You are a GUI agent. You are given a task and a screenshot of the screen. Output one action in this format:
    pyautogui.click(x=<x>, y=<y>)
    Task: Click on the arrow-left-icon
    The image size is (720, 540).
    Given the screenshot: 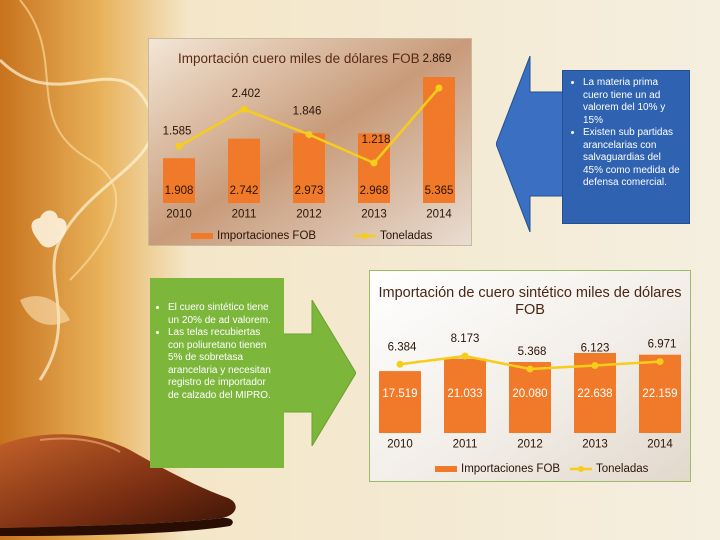 What is the action you would take?
    pyautogui.click(x=532, y=144)
    